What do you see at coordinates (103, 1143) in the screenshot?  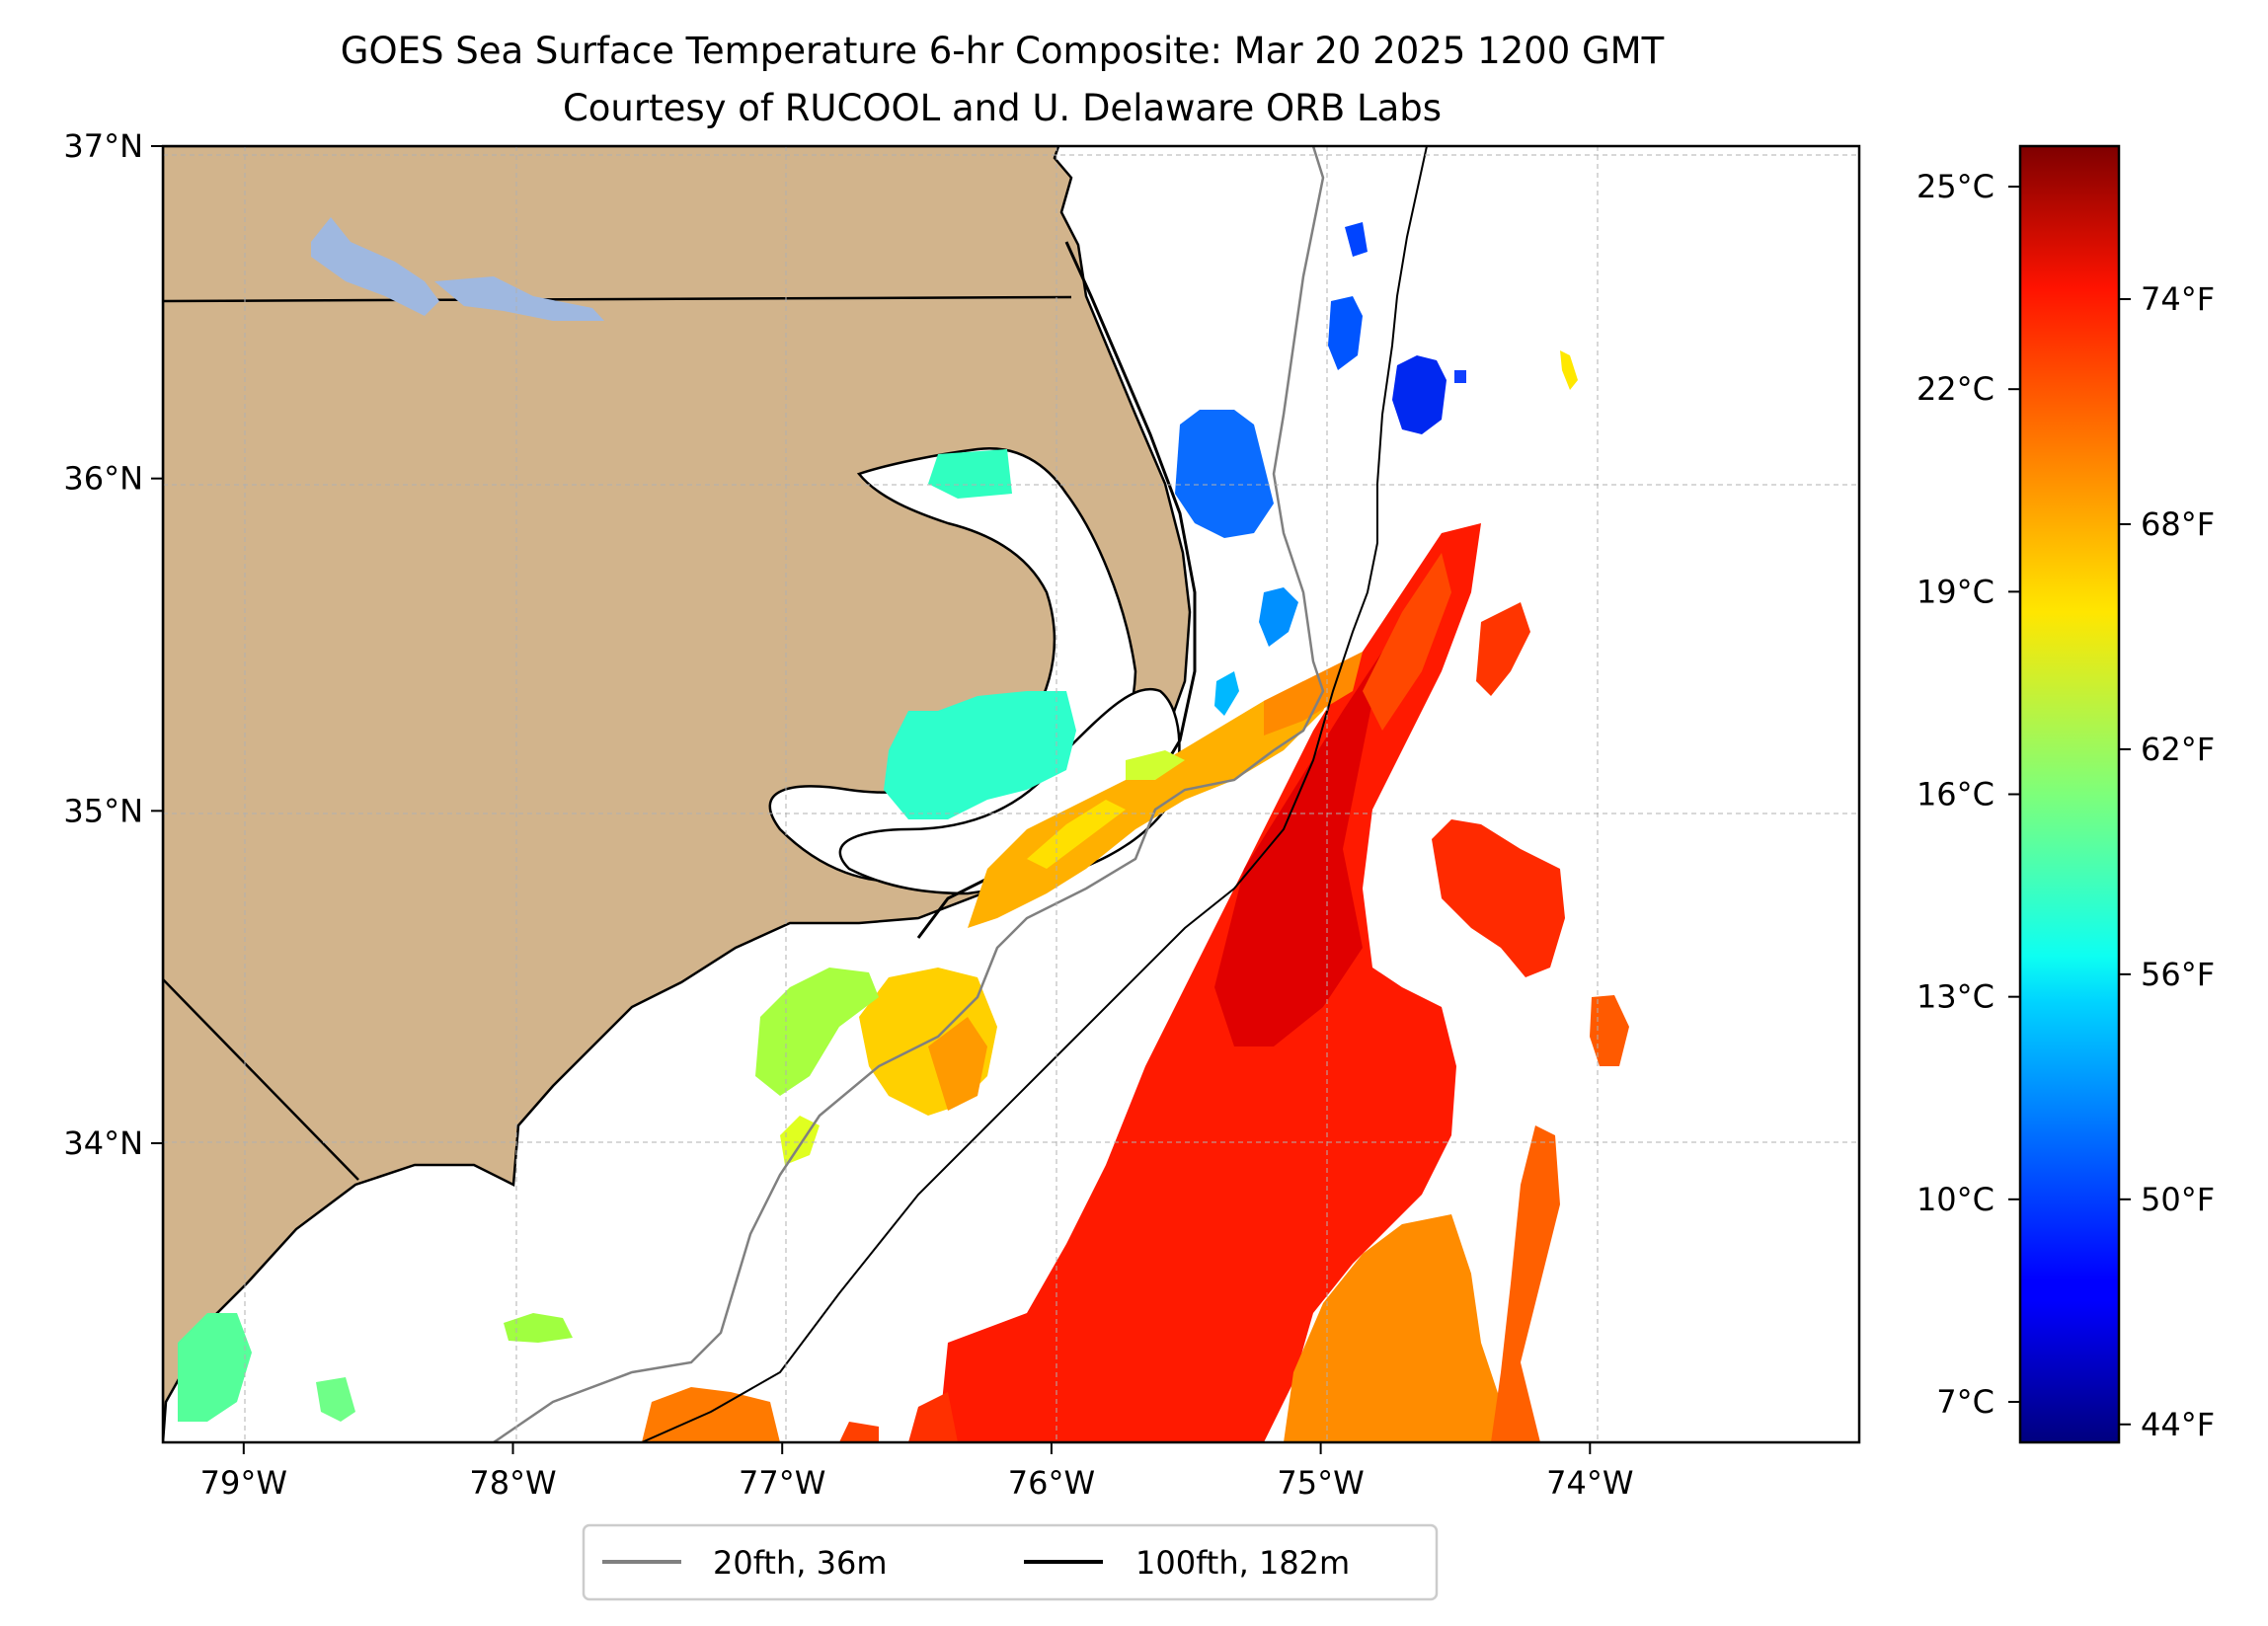 I see `lat-tick-label: 34°N` at bounding box center [103, 1143].